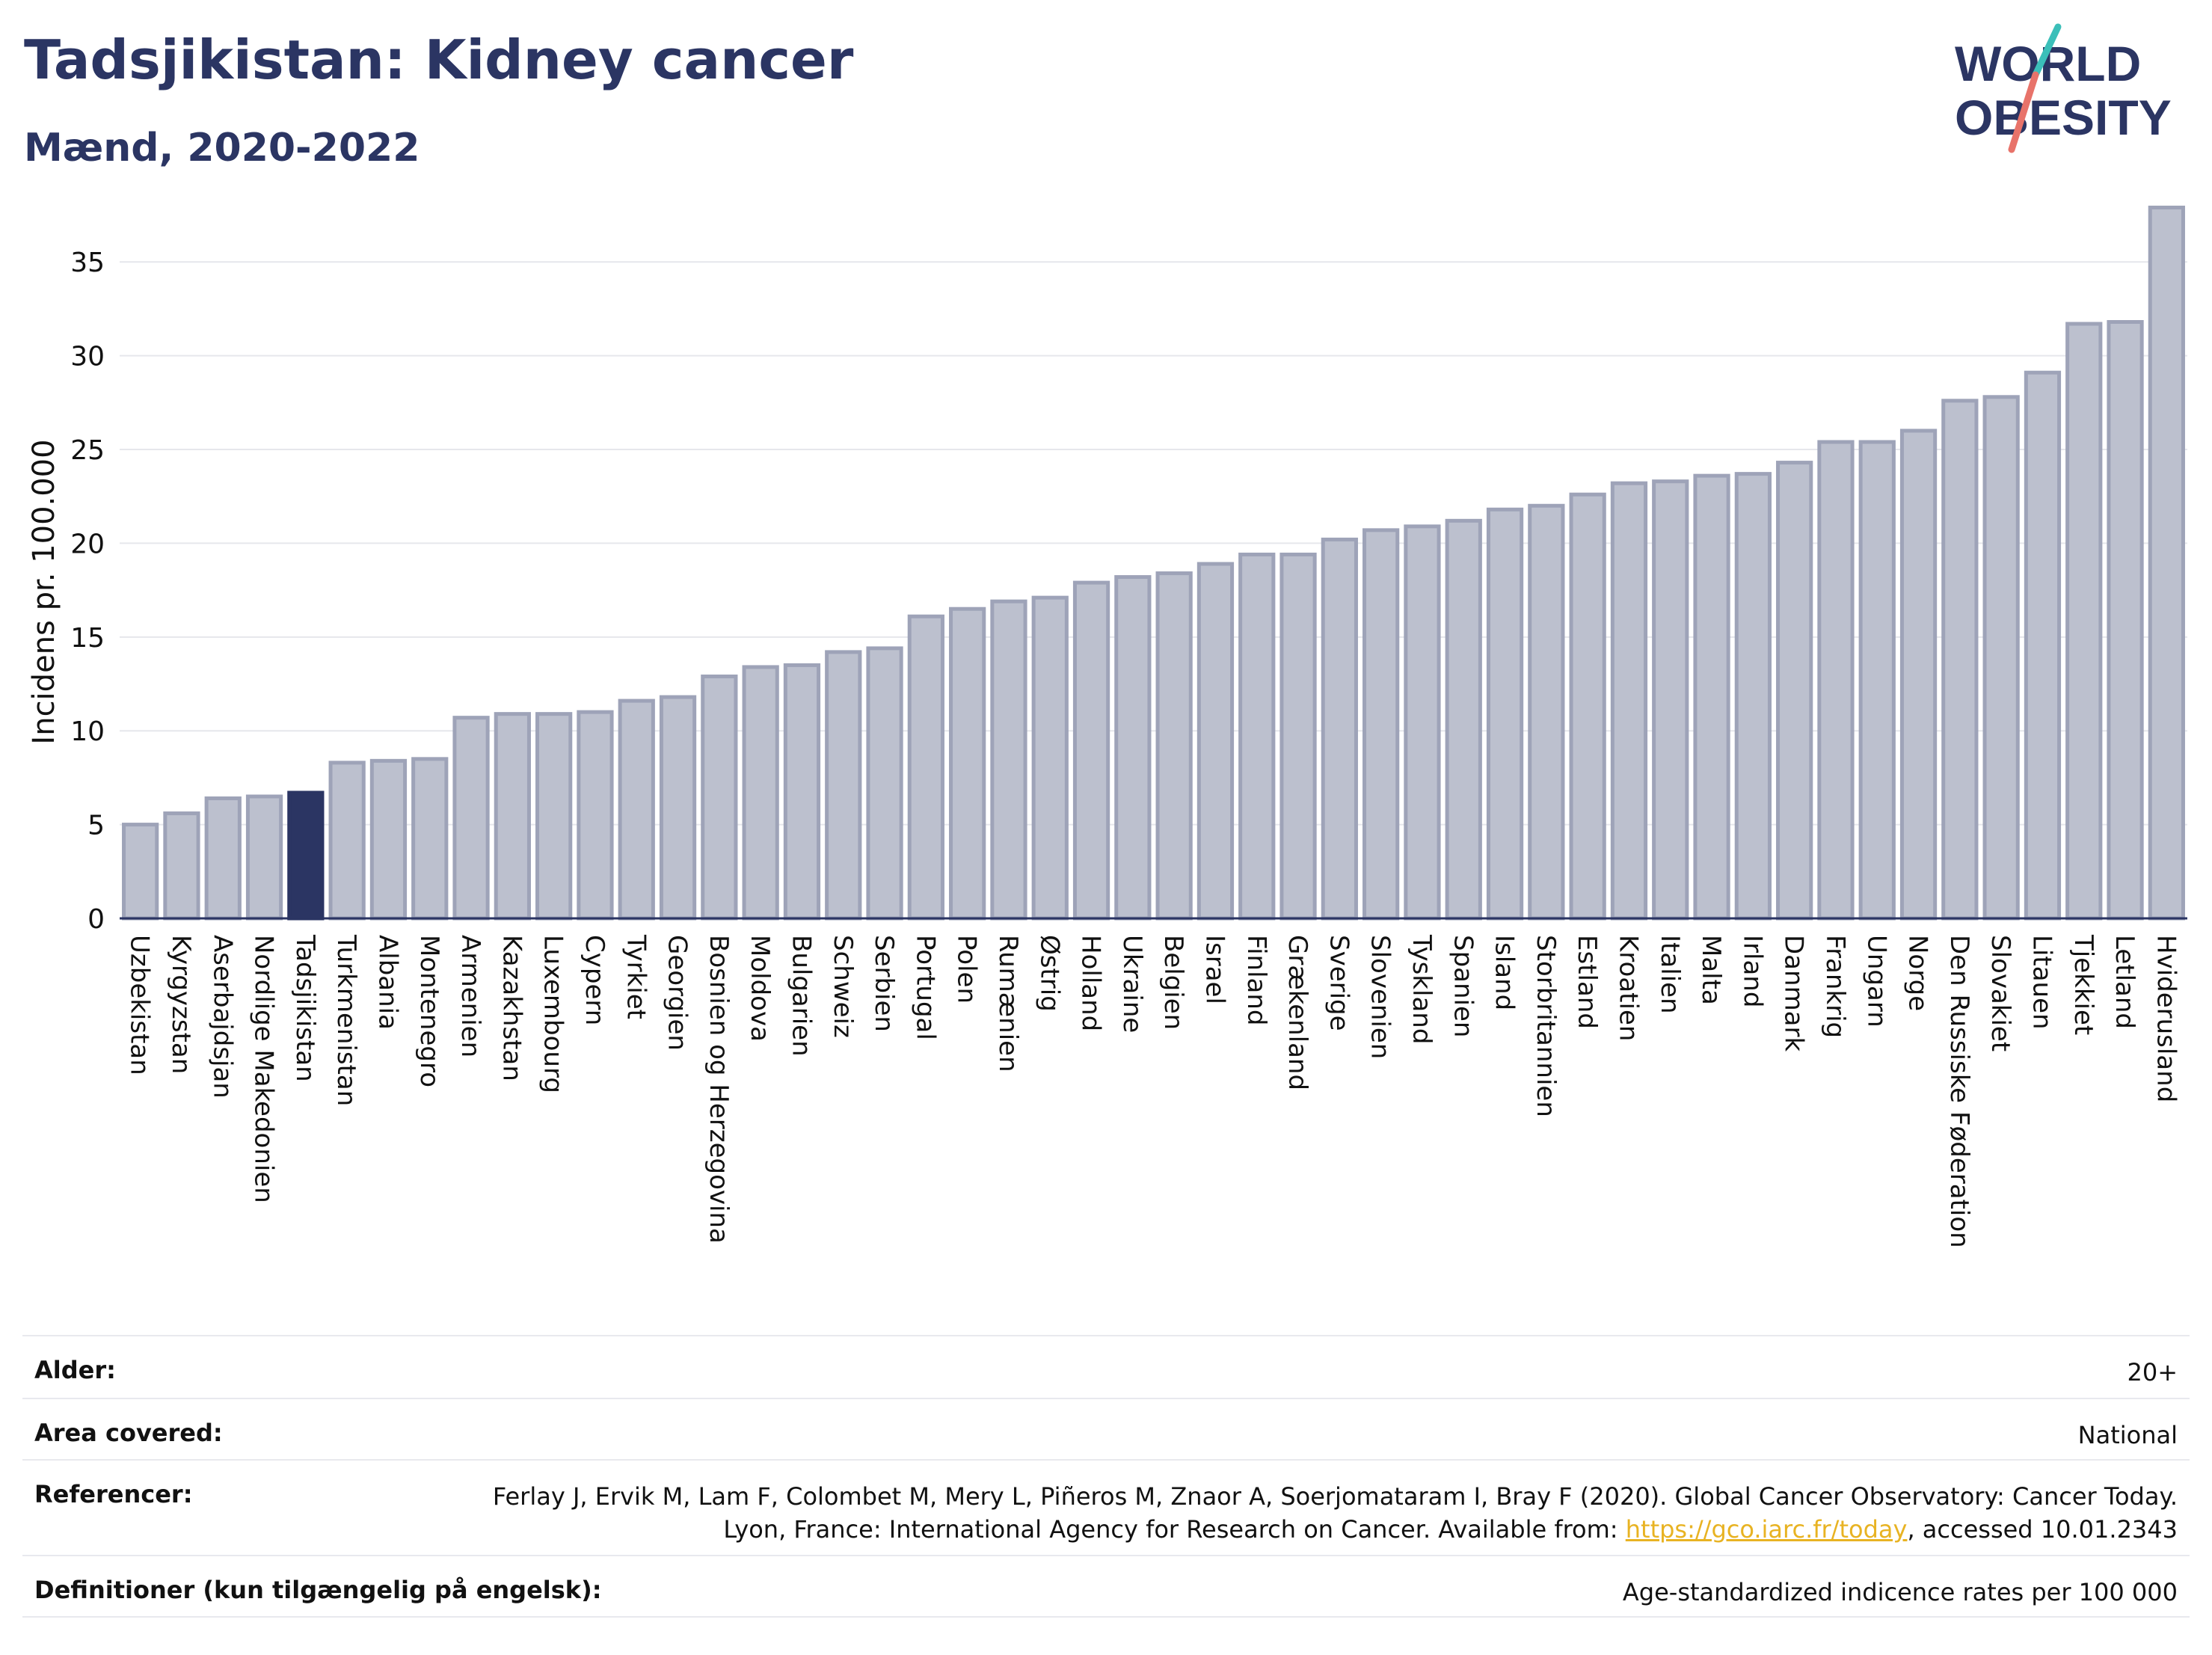 This screenshot has width=2212, height=1655. Describe the element at coordinates (967, 969) in the screenshot. I see `x-tick-label: Polen` at that location.